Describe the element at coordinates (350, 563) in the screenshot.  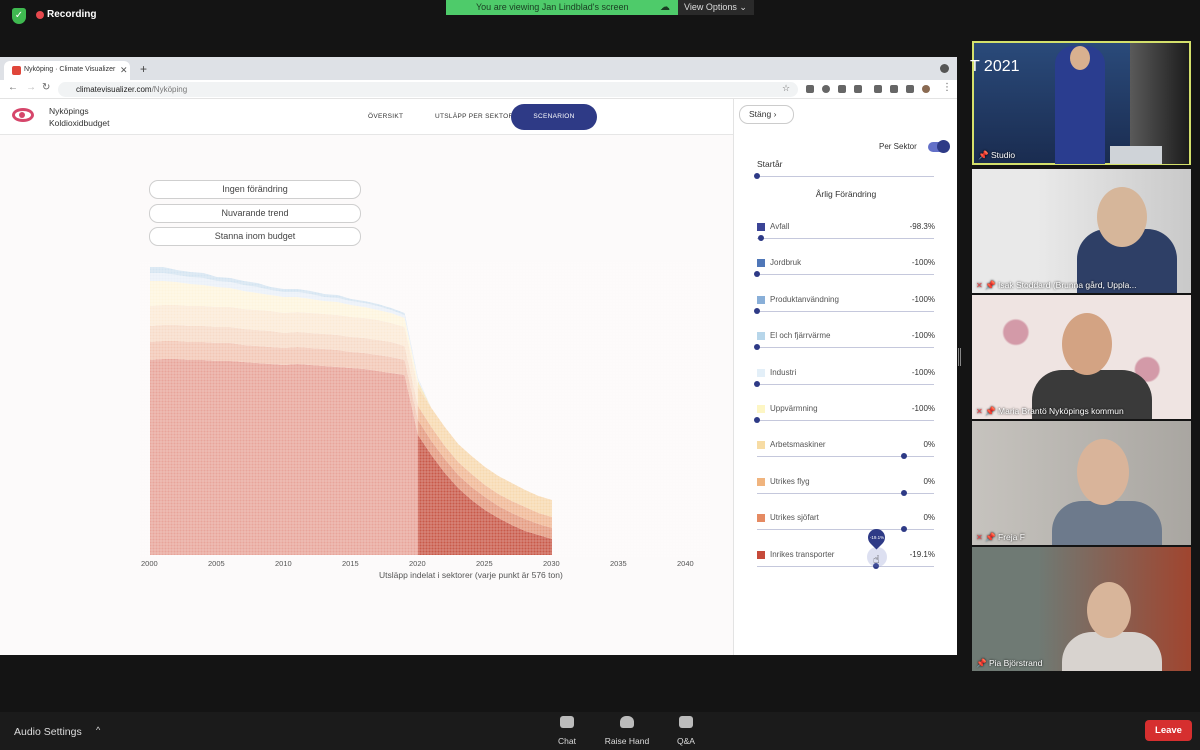
I see `x-tick-label: 2015` at that location.